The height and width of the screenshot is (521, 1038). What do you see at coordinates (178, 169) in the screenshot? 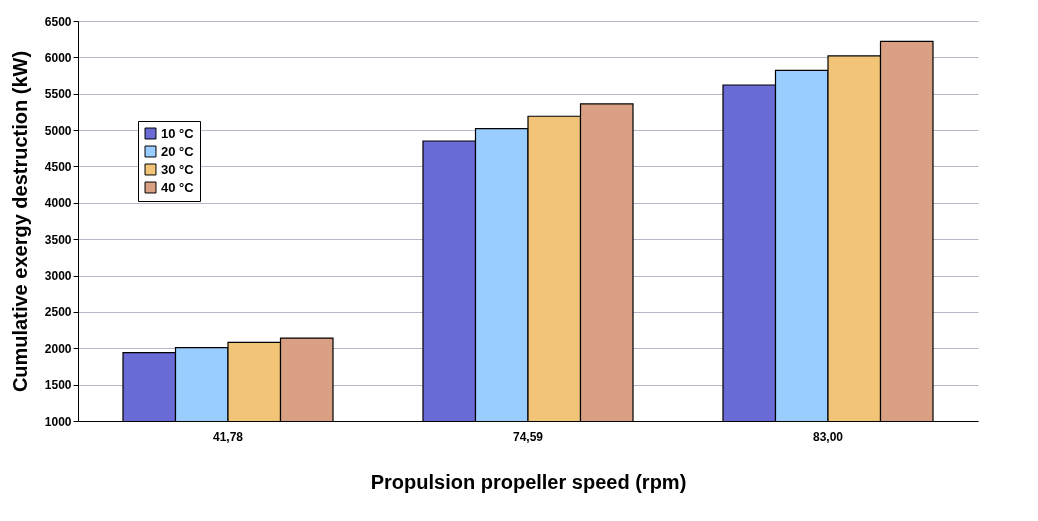
I see `legend-label: 30 °C` at bounding box center [178, 169].